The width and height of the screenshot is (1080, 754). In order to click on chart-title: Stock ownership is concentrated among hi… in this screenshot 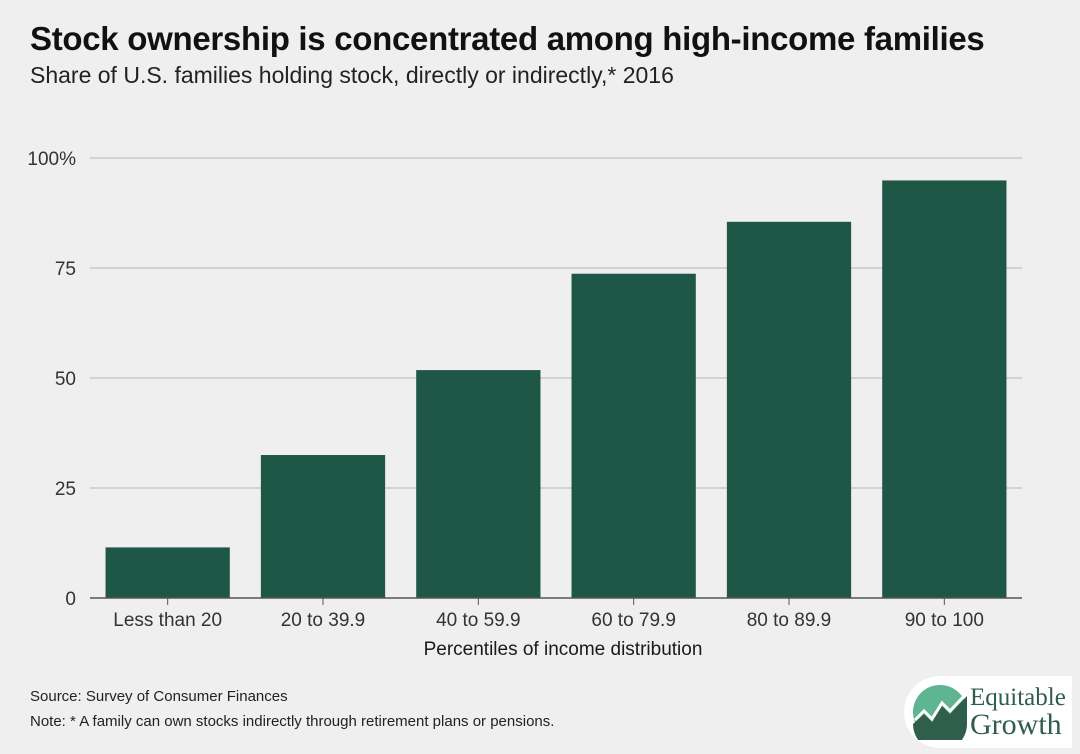, I will do `click(507, 38)`.